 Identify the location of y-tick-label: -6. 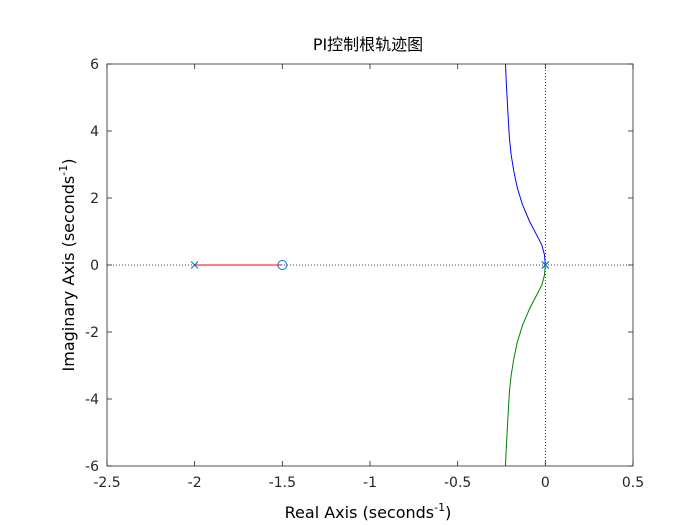
(92, 467).